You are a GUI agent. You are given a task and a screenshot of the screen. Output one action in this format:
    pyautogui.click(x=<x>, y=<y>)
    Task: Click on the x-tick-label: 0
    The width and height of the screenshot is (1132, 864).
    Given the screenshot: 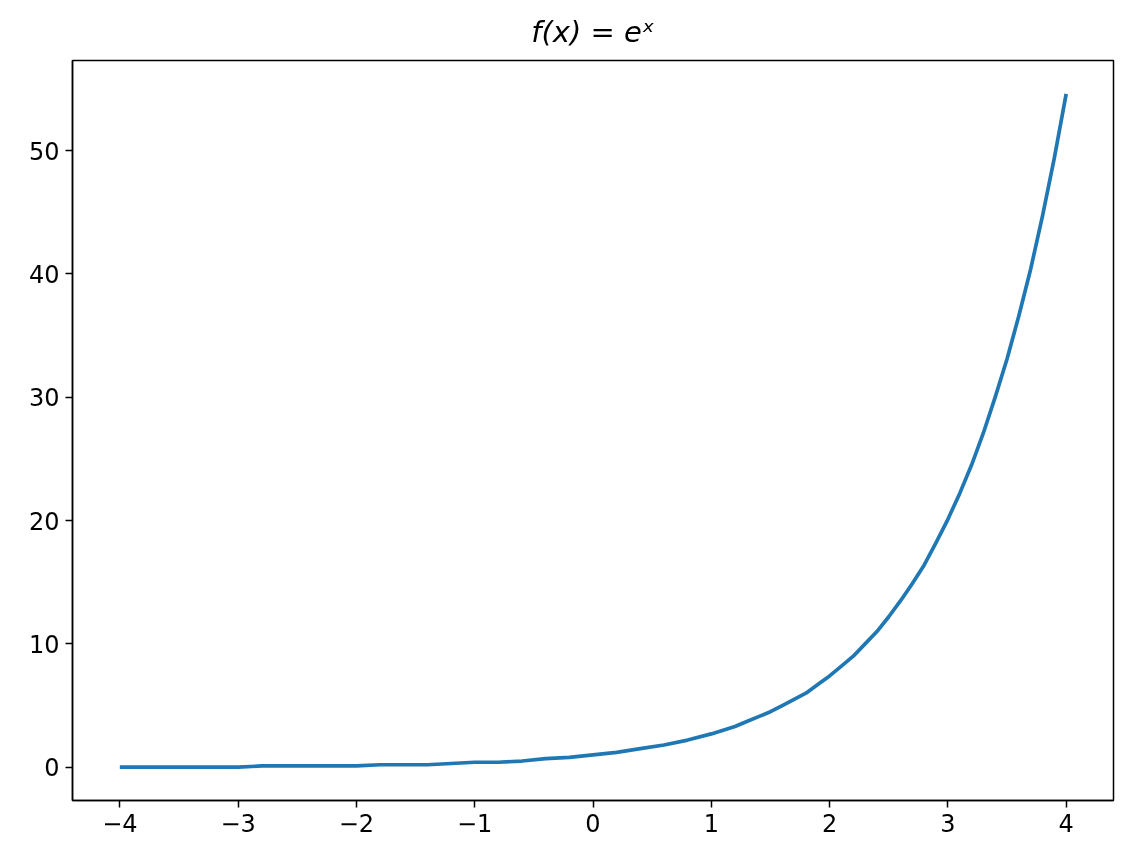 What is the action you would take?
    pyautogui.click(x=593, y=823)
    